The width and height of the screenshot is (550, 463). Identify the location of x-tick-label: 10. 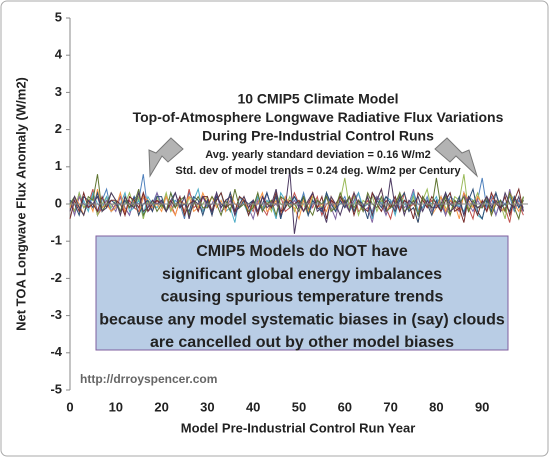
(116, 406).